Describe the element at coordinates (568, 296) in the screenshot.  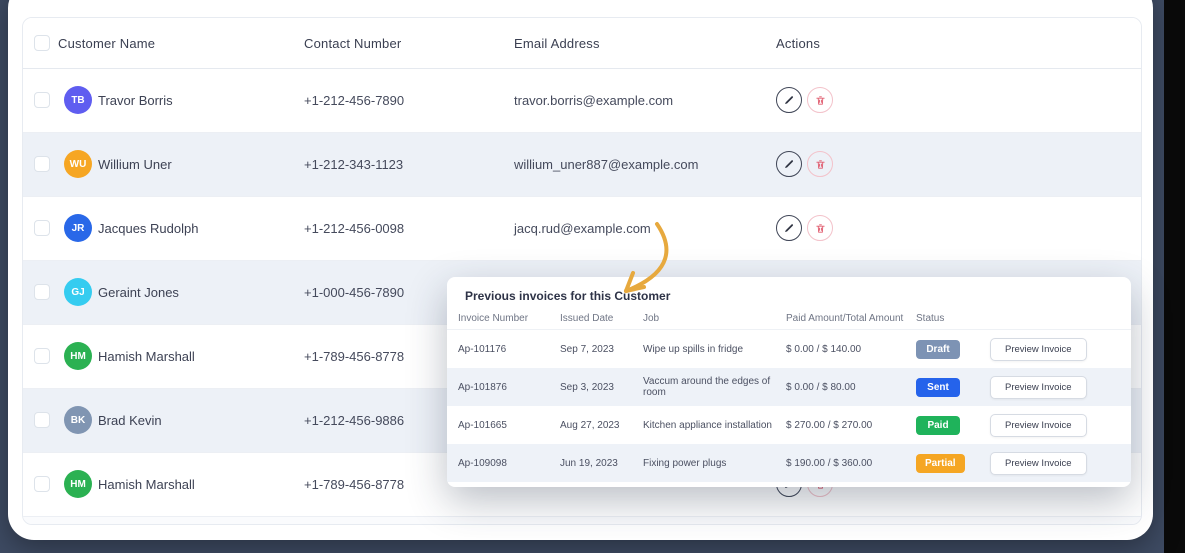
I see `invoice-panel-title: Previous invoices for this Customer` at that location.